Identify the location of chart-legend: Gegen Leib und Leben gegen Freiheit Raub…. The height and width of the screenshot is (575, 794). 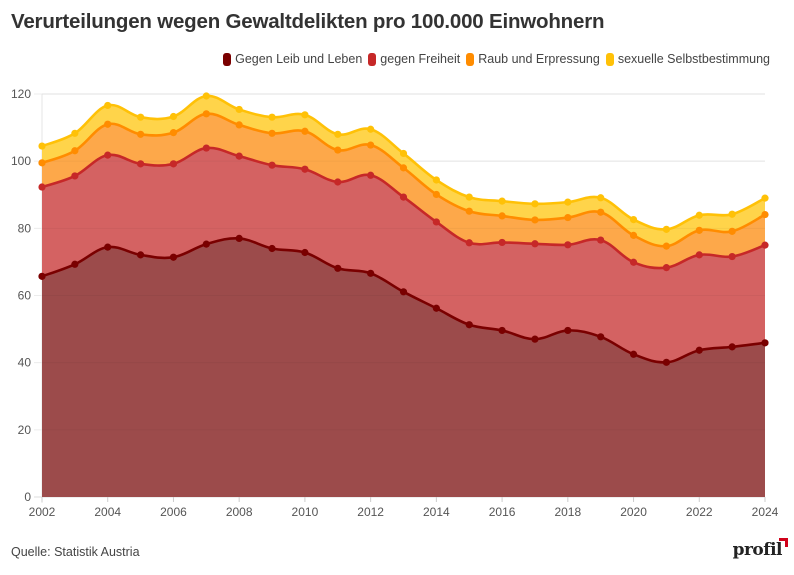
(496, 59).